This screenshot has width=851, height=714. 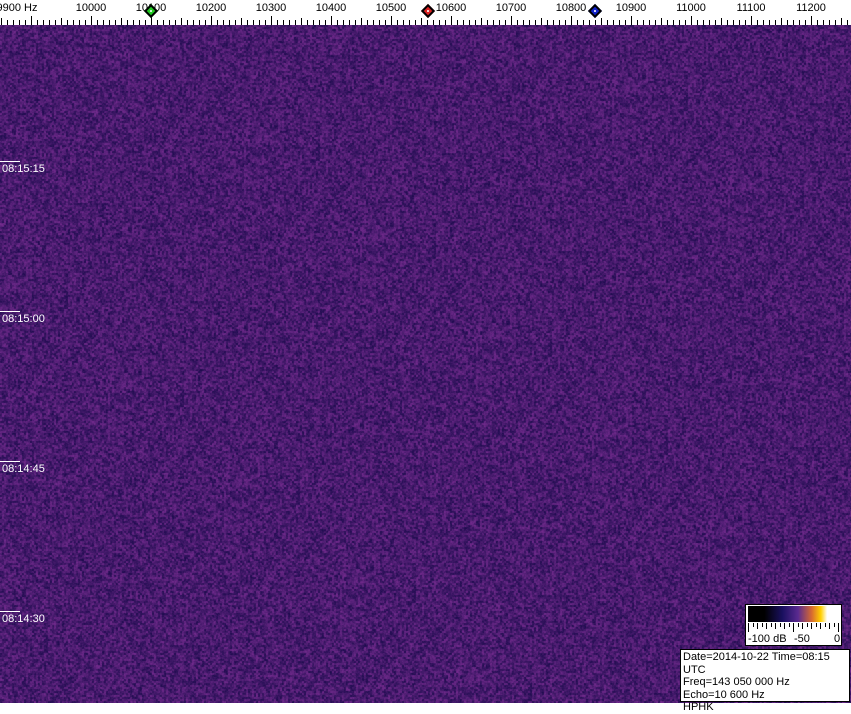 What do you see at coordinates (91, 8) in the screenshot?
I see `frequency-label: 10000` at bounding box center [91, 8].